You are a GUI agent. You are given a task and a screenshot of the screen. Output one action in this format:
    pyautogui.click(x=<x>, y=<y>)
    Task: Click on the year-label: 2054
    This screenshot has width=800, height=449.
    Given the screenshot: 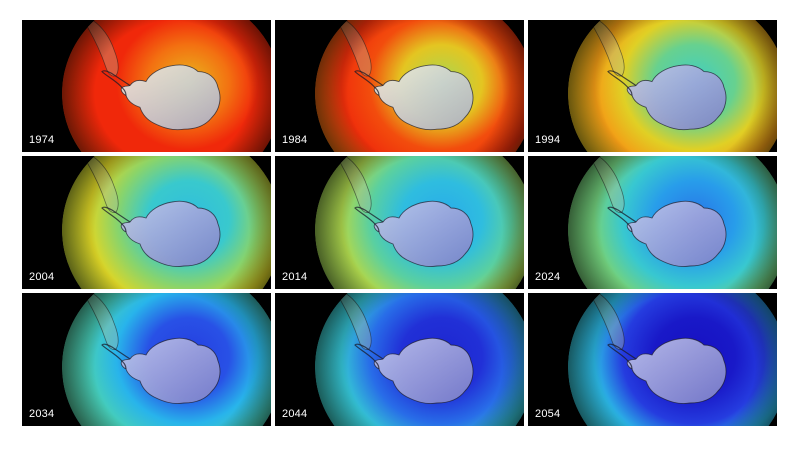 What is the action you would take?
    pyautogui.click(x=548, y=414)
    